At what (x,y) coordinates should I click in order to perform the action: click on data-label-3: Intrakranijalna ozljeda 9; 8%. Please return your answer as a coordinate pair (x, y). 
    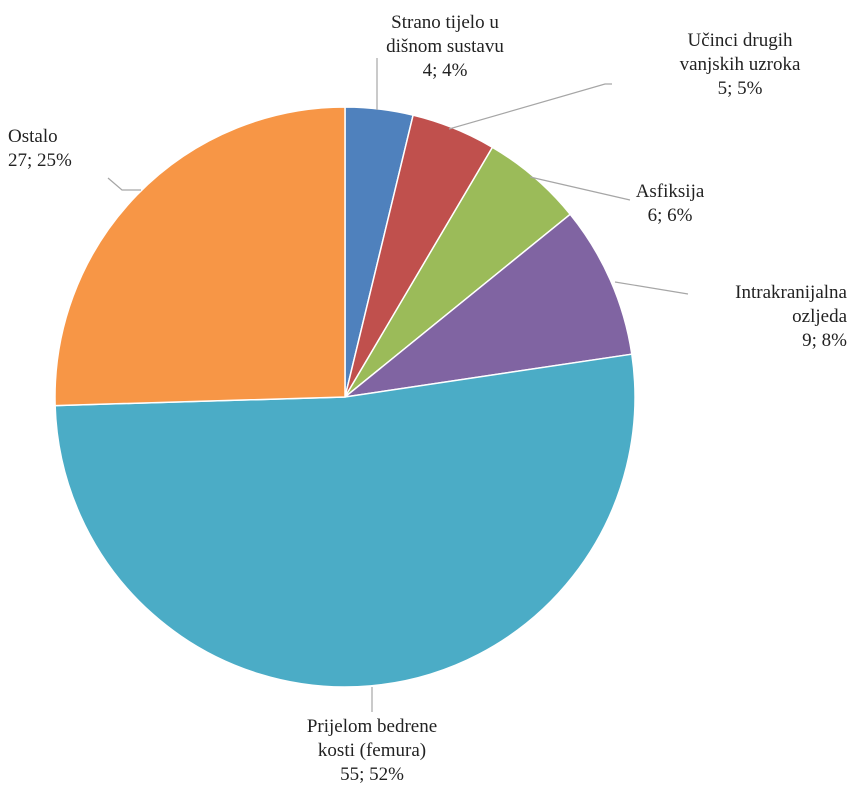
    Looking at the image, I should click on (791, 316).